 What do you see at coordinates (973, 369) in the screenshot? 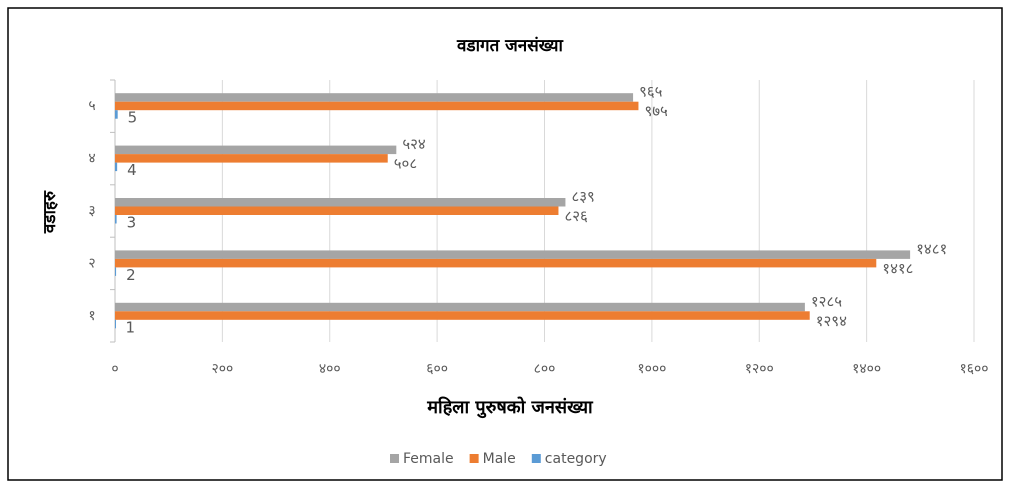
I see `x-tick-label: १६००` at bounding box center [973, 369].